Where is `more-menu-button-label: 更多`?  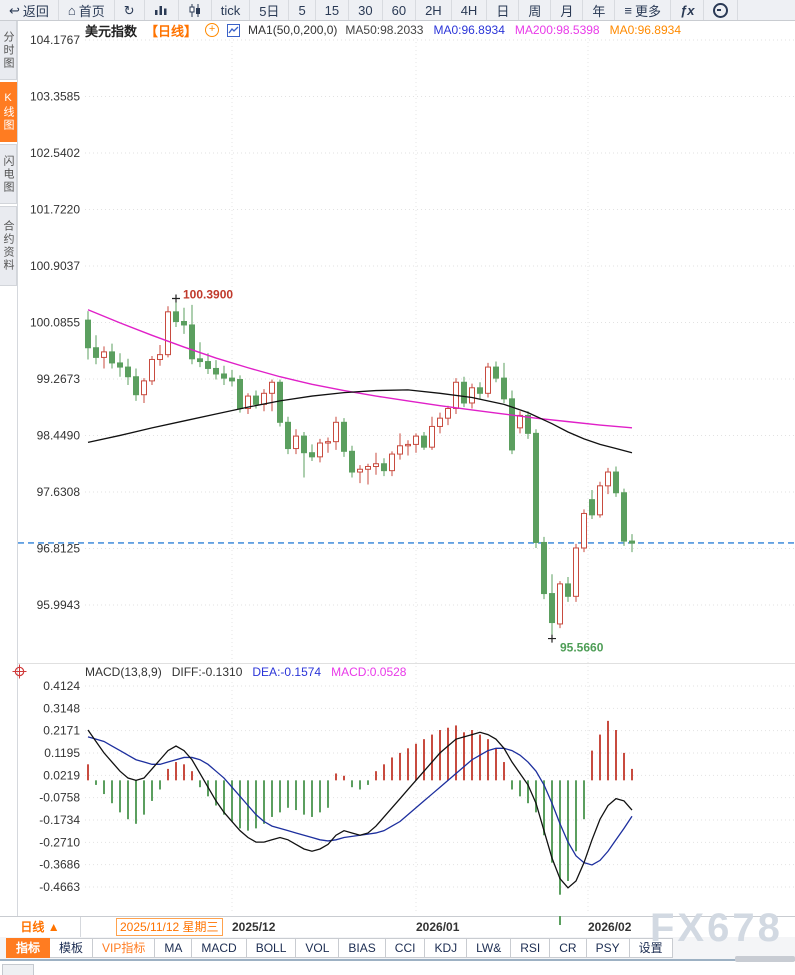 more-menu-button-label: 更多 is located at coordinates (647, 11).